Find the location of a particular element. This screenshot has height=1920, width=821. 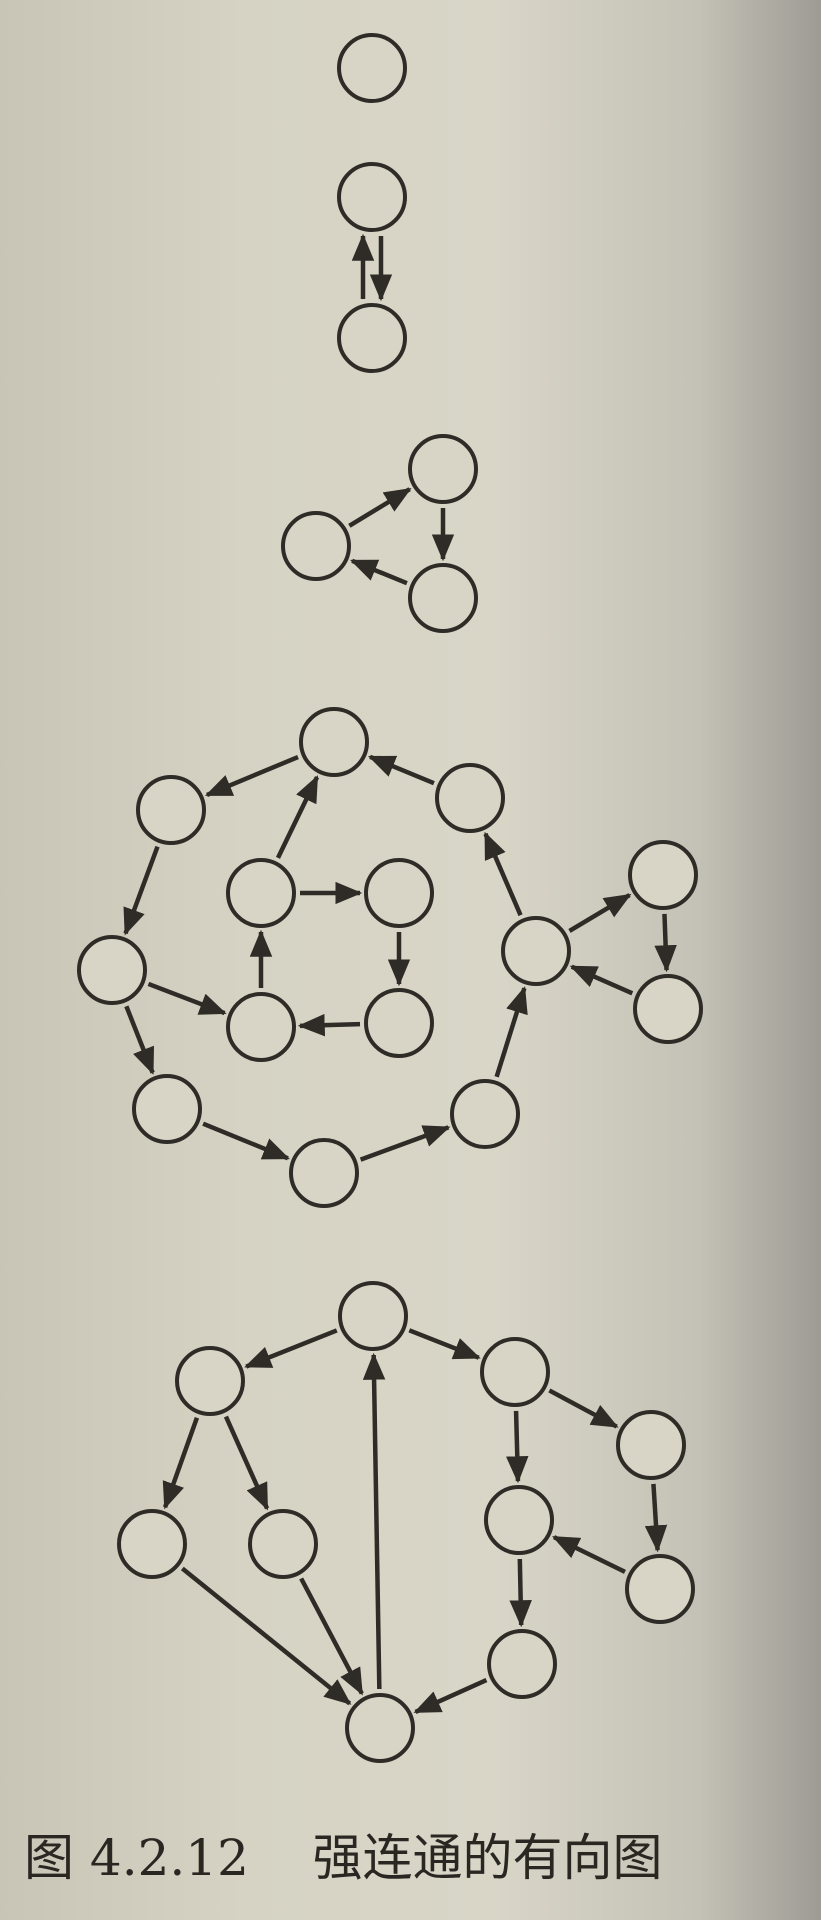

edge-td-to-right is located at coordinates (601, 980).